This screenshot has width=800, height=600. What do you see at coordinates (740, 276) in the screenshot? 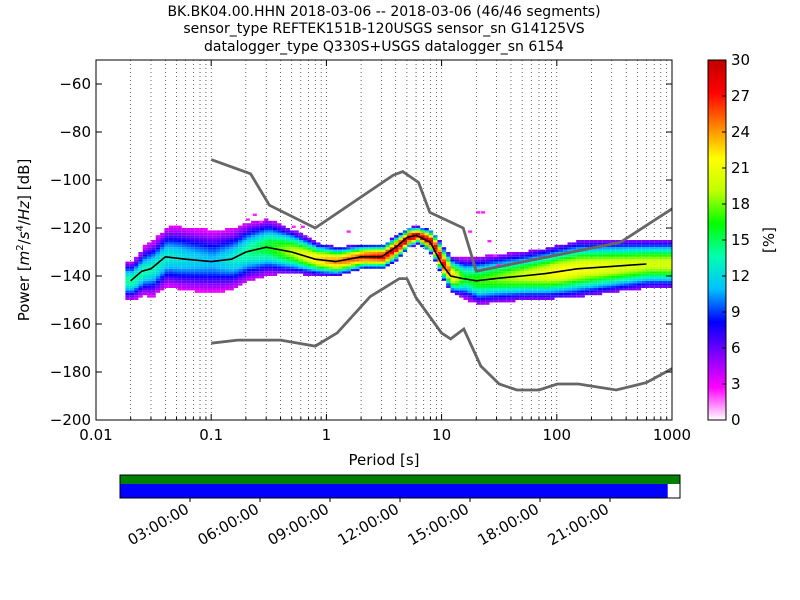
I see `colorbar-tick-label: 12` at bounding box center [740, 276].